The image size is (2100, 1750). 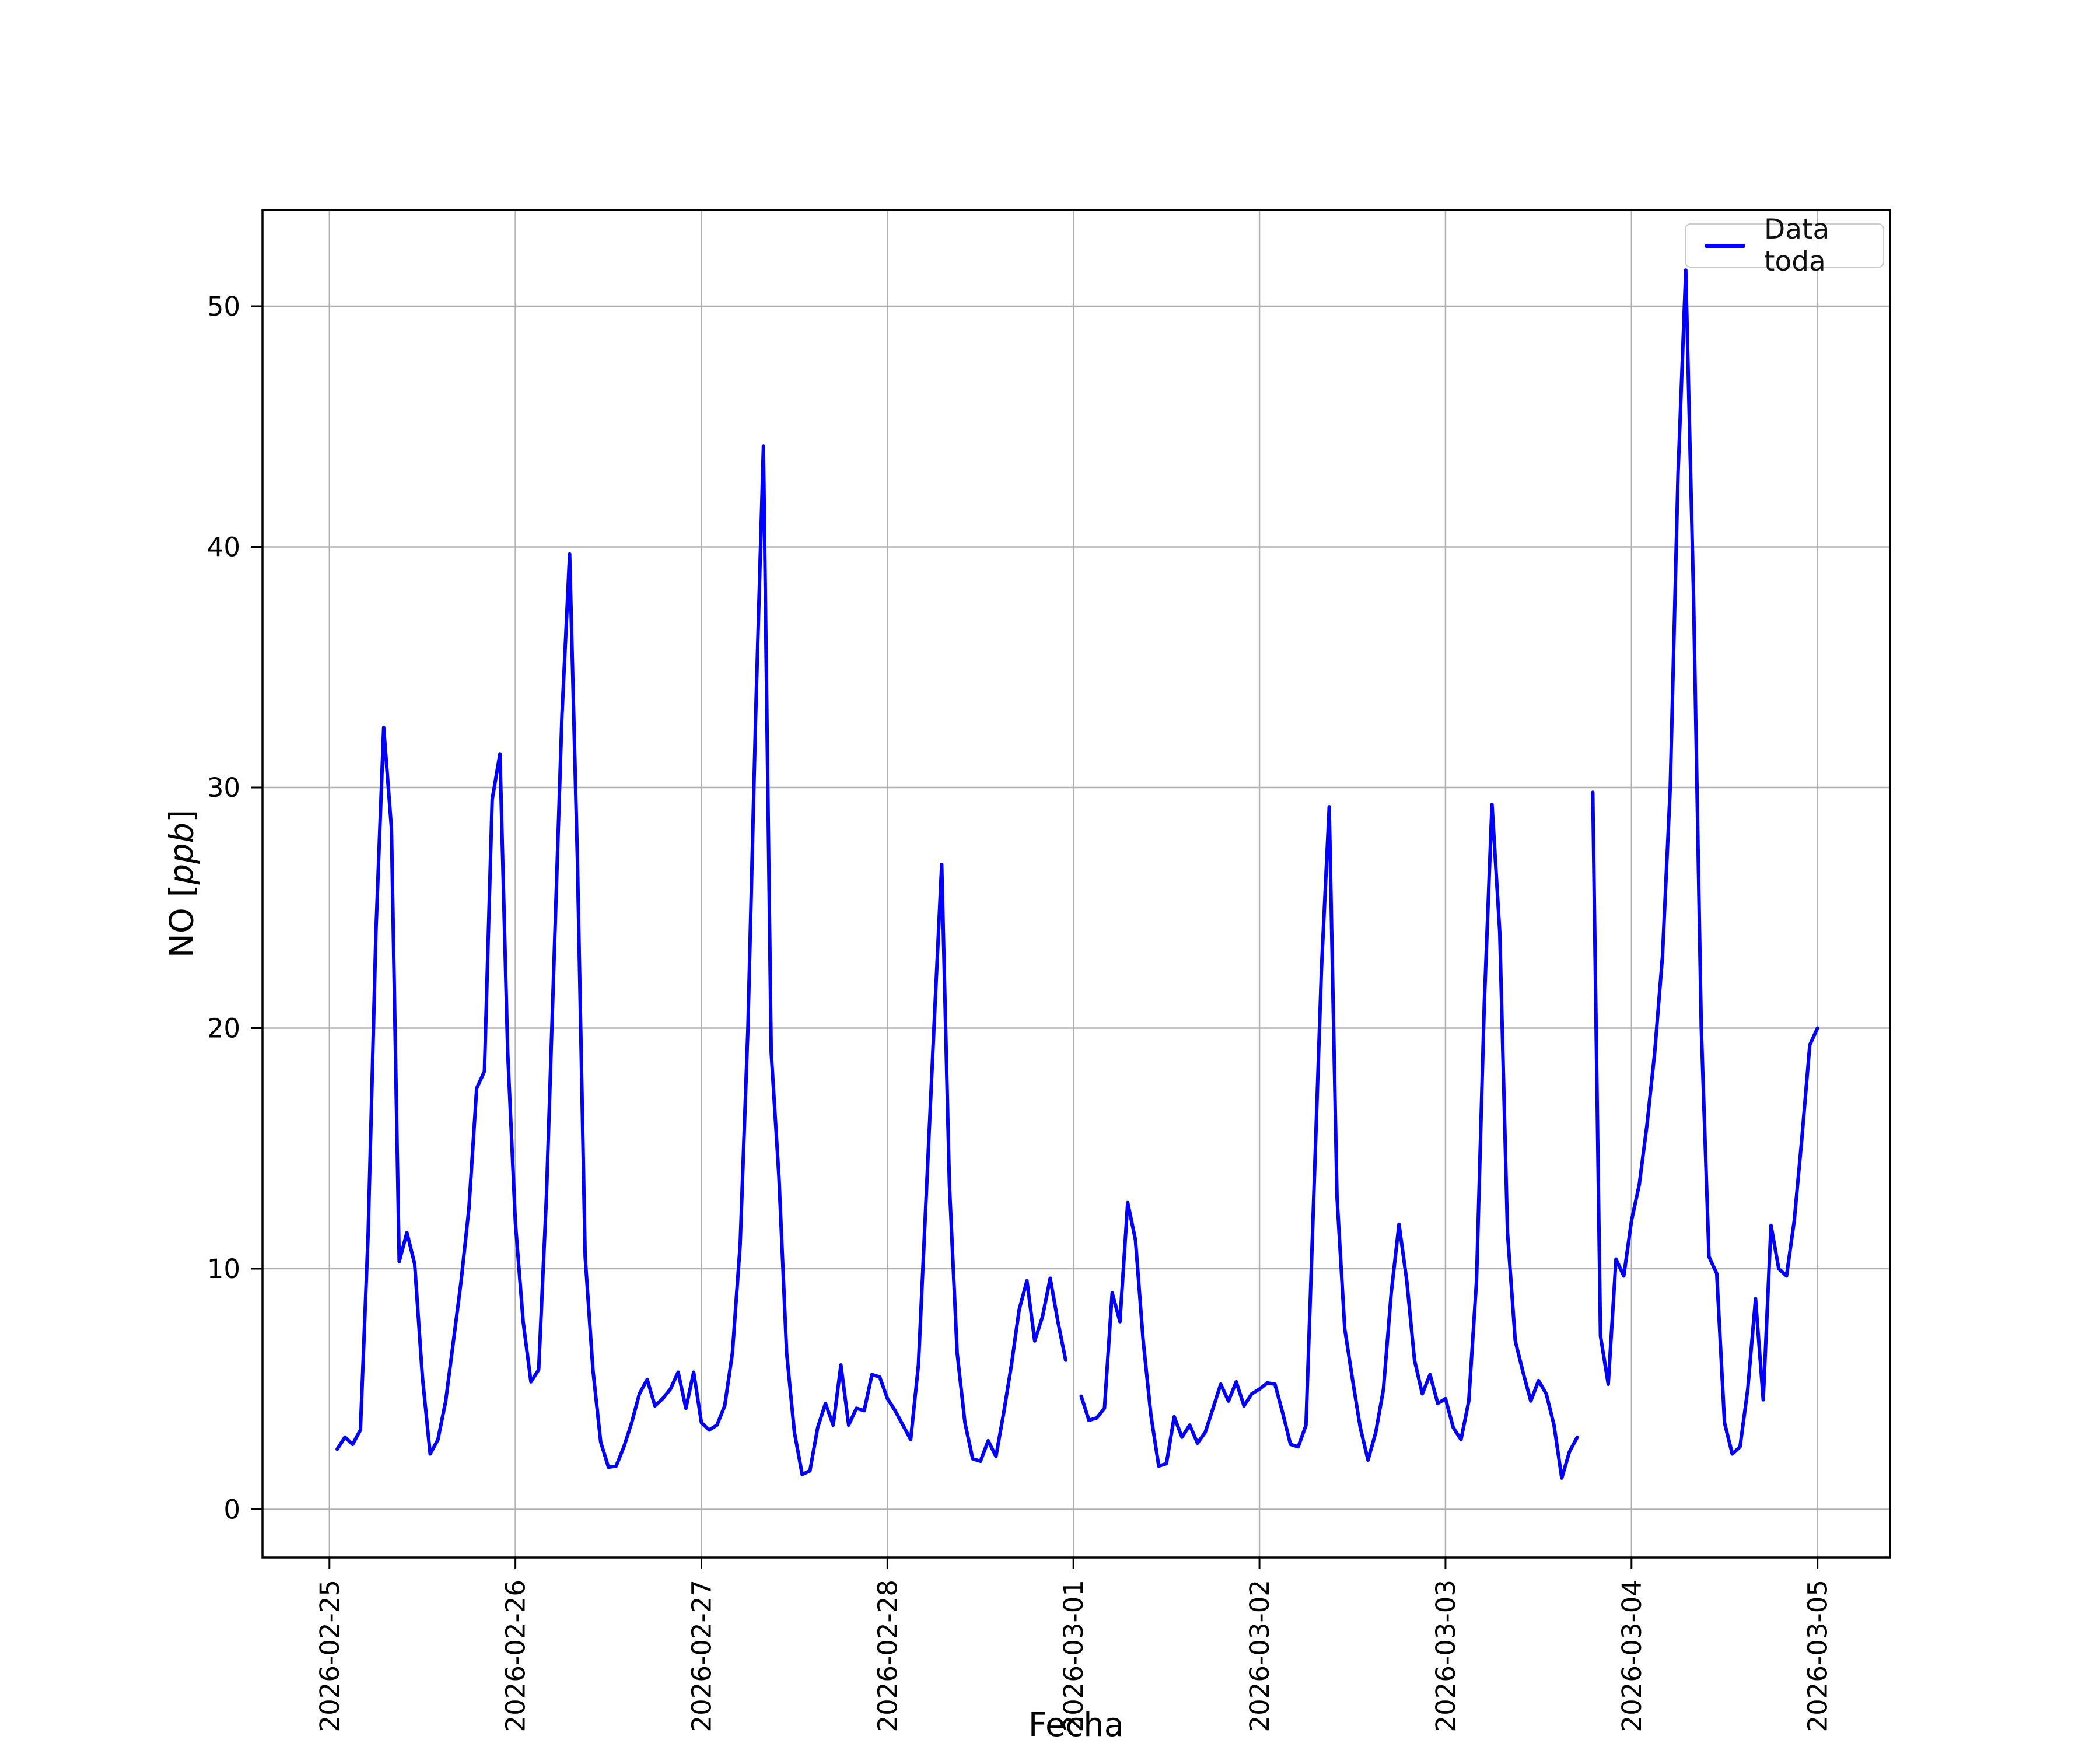 What do you see at coordinates (1445, 1656) in the screenshot?
I see `x-tick-label: 2026-03-03` at bounding box center [1445, 1656].